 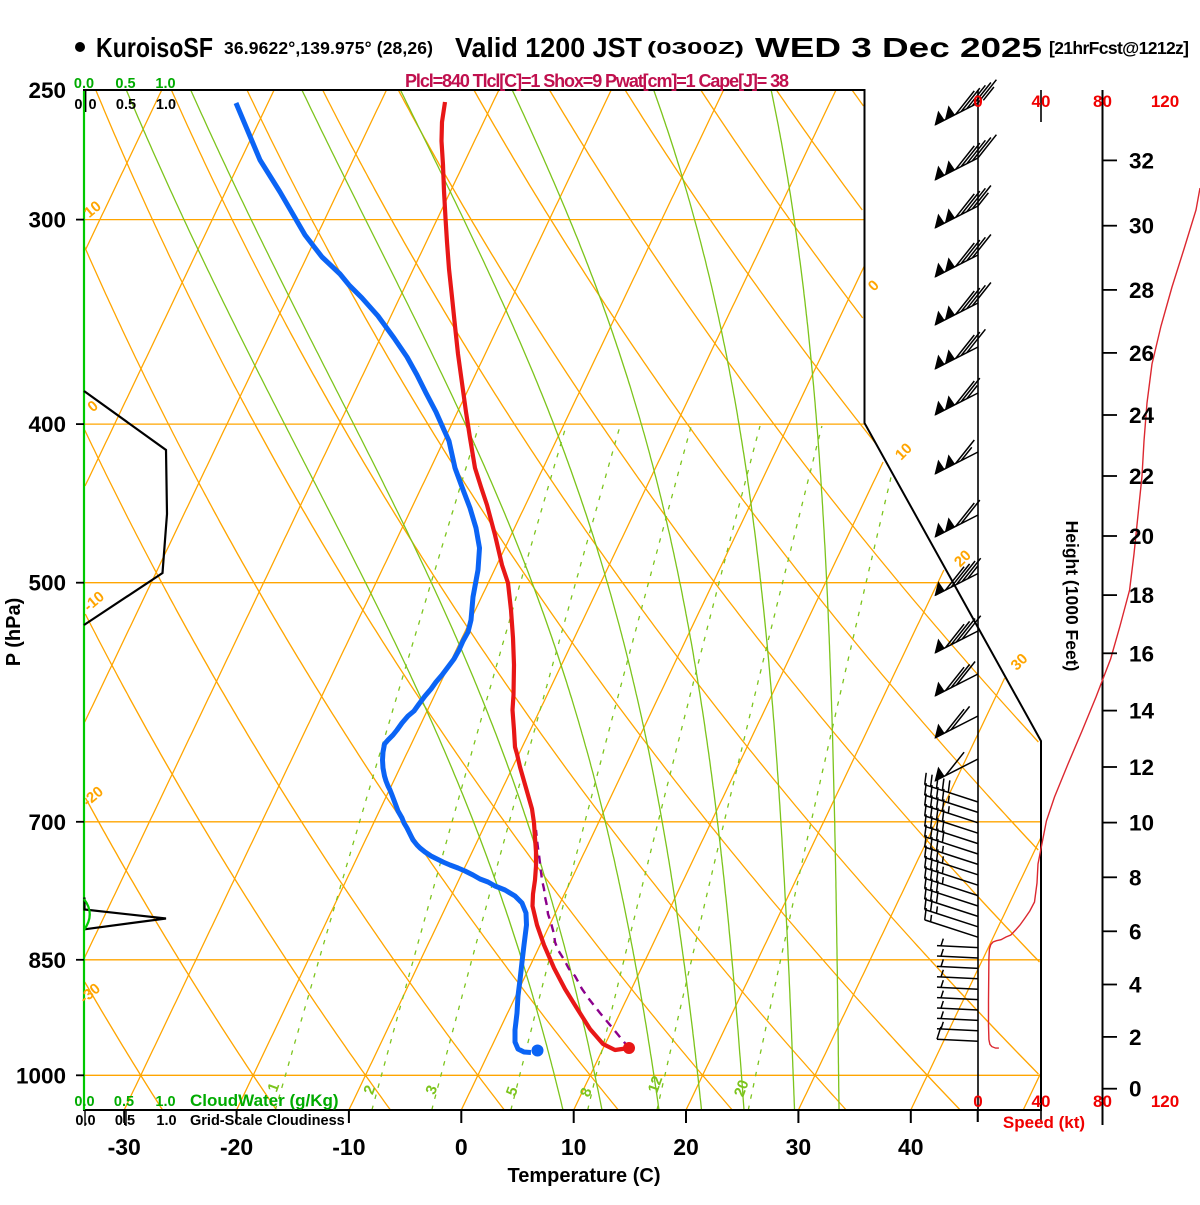 I want to click on svg-text: (0300Z), so click(x=695, y=48).